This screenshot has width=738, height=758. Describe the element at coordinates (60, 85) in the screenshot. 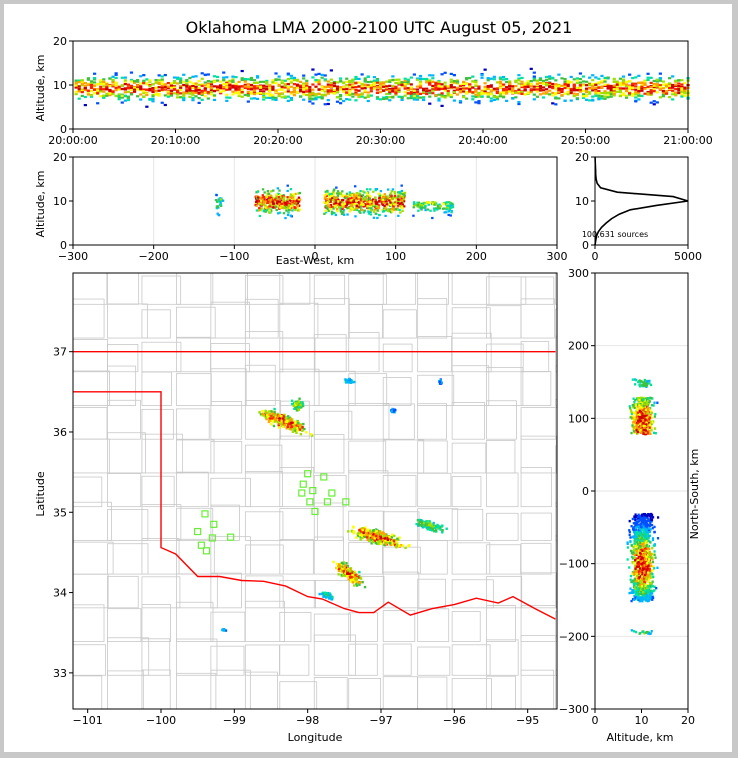

I see `time-ytick-label: 10` at that location.